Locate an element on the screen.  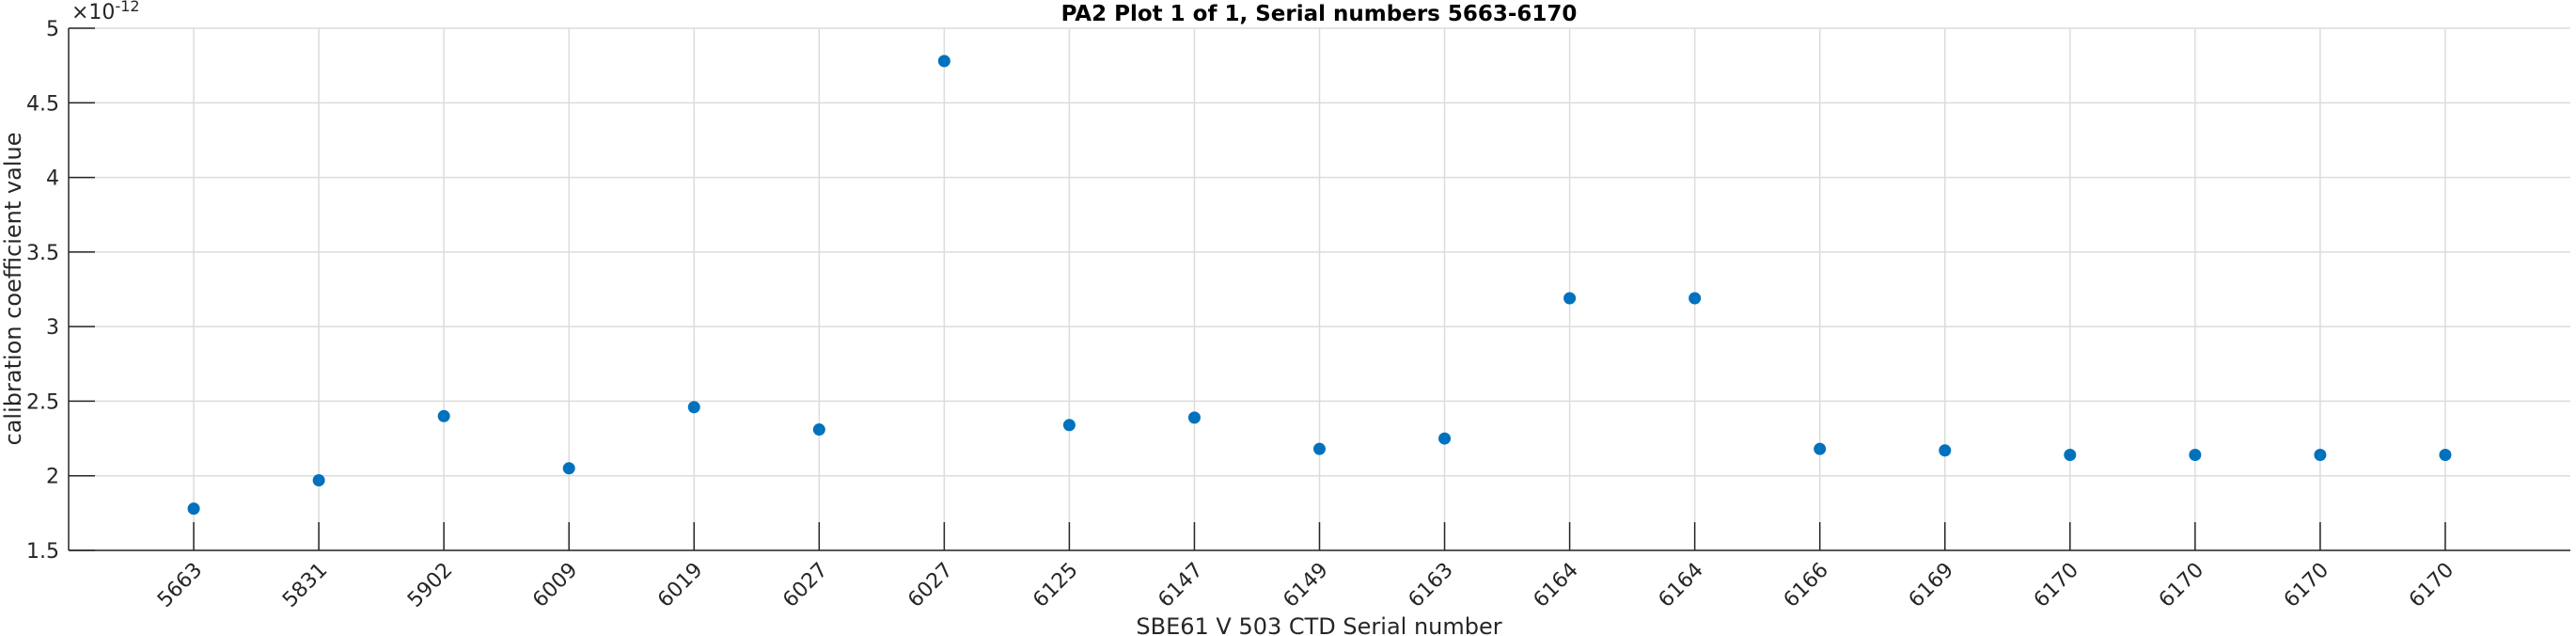
x-axis-label: SBE61 V 503 CTD Serial number is located at coordinates (1319, 624).